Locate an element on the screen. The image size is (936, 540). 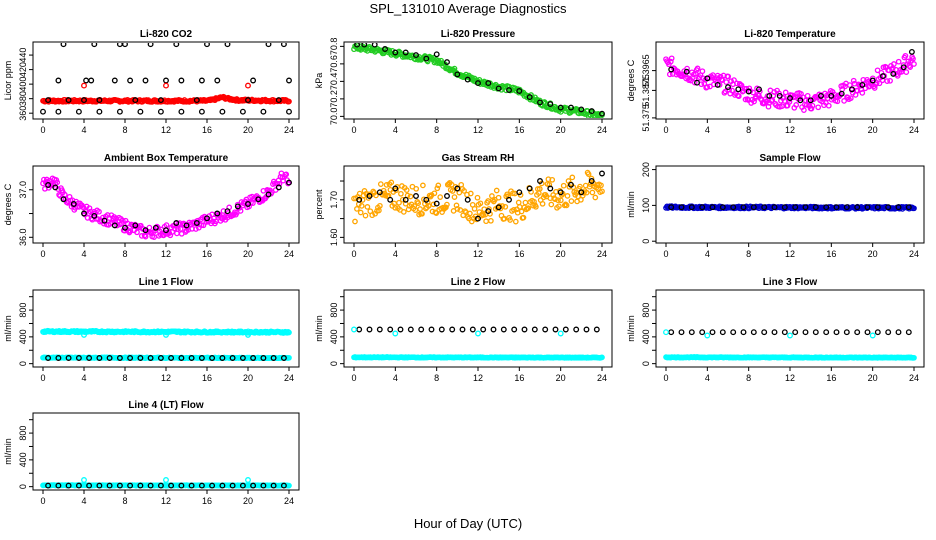
y-axis-label: Licor ppm is located at coordinates (8, 81).